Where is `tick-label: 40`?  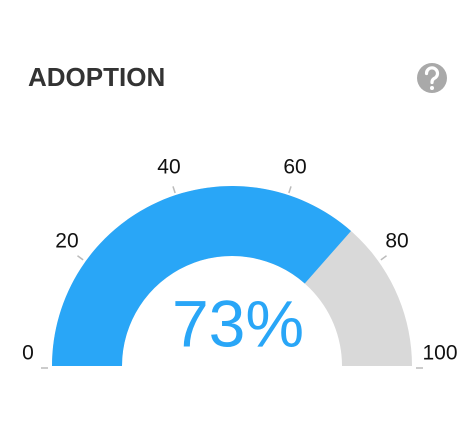
tick-label: 40 is located at coordinates (168, 167).